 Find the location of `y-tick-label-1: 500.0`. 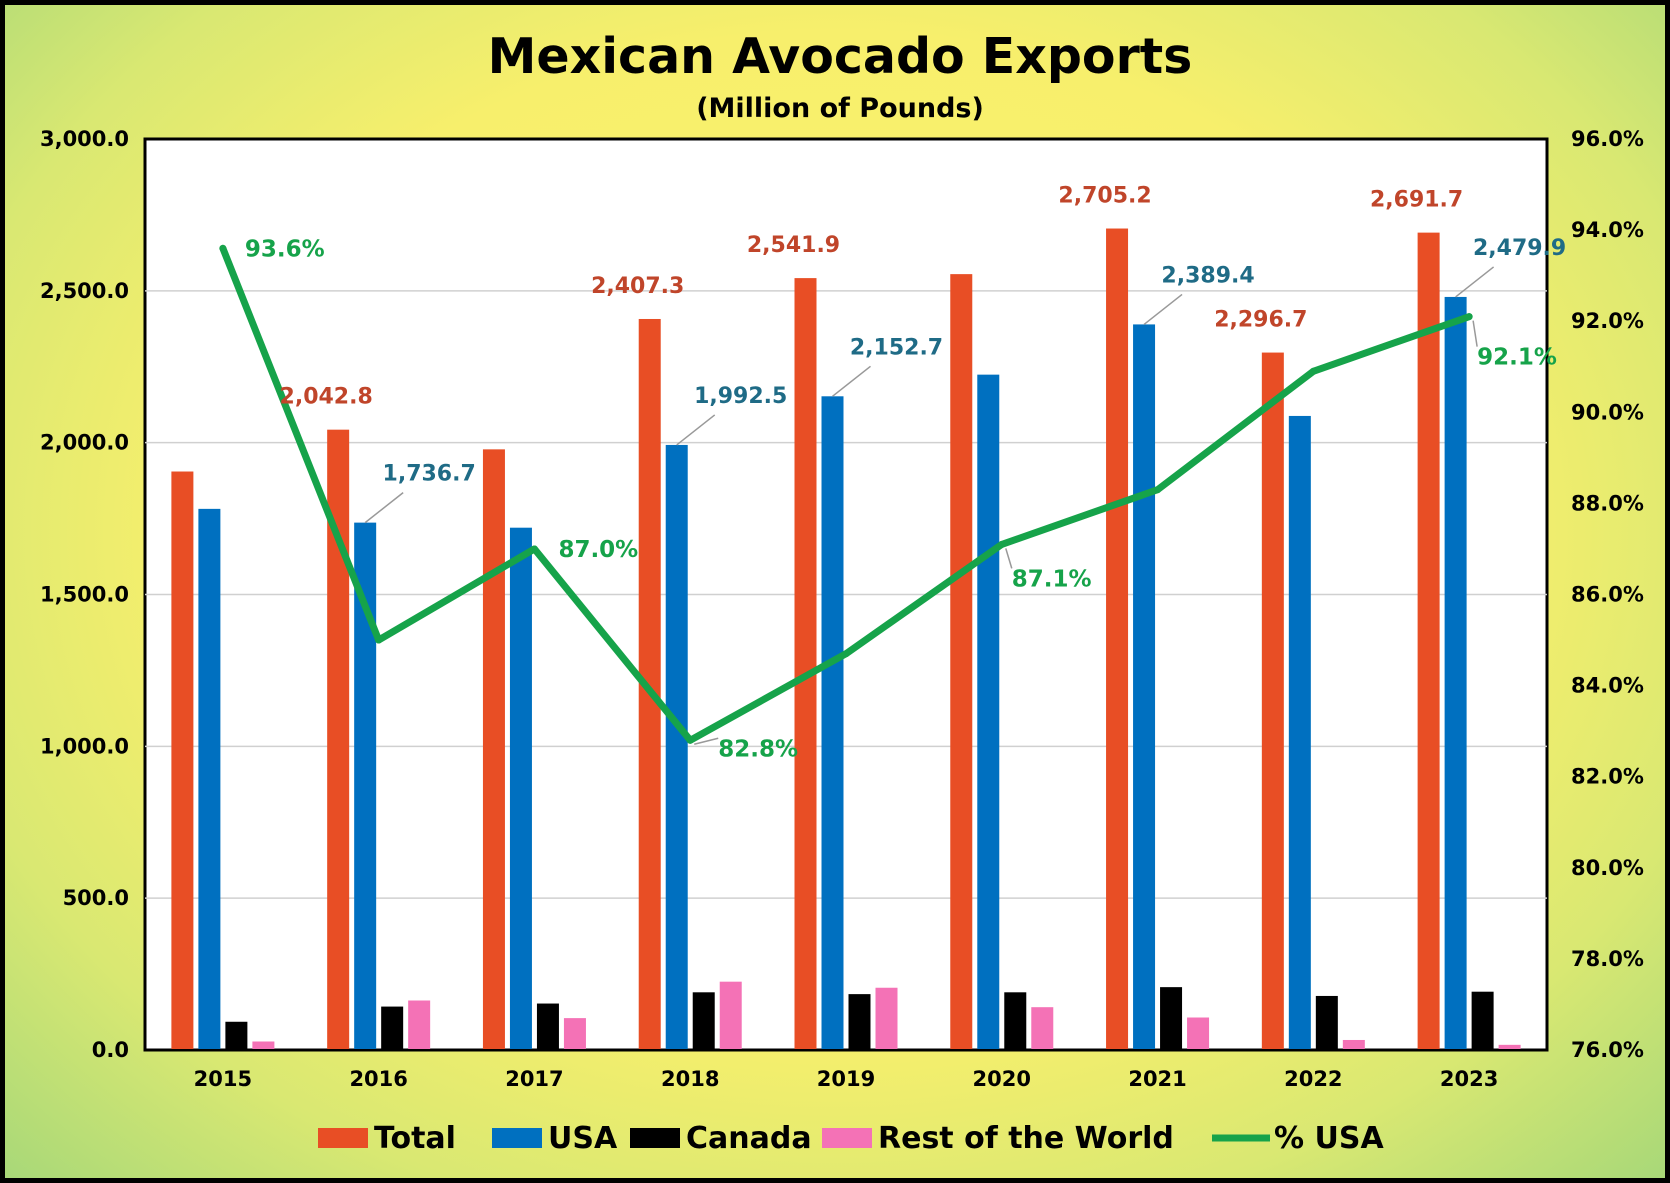

y-tick-label-1: 500.0 is located at coordinates (96, 898).